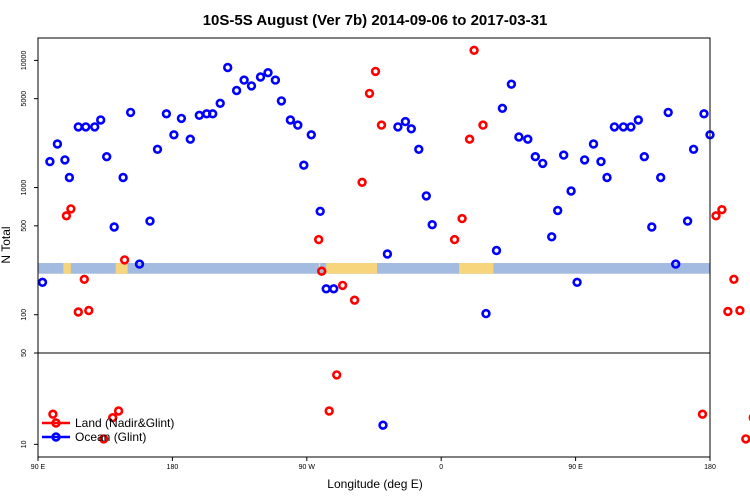 Image resolution: width=750 pixels, height=500 pixels. Describe the element at coordinates (38, 467) in the screenshot. I see `x-tick-label: 90 E` at that location.